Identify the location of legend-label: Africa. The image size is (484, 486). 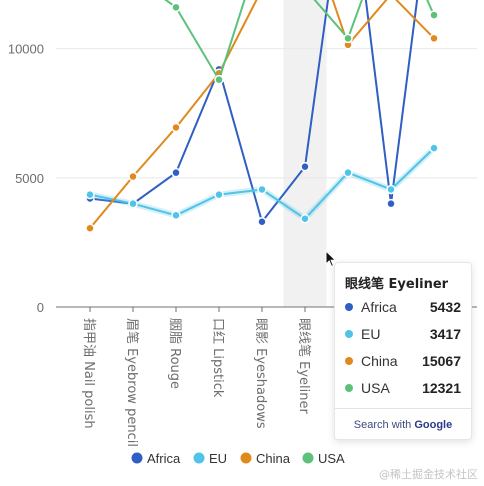
(164, 458).